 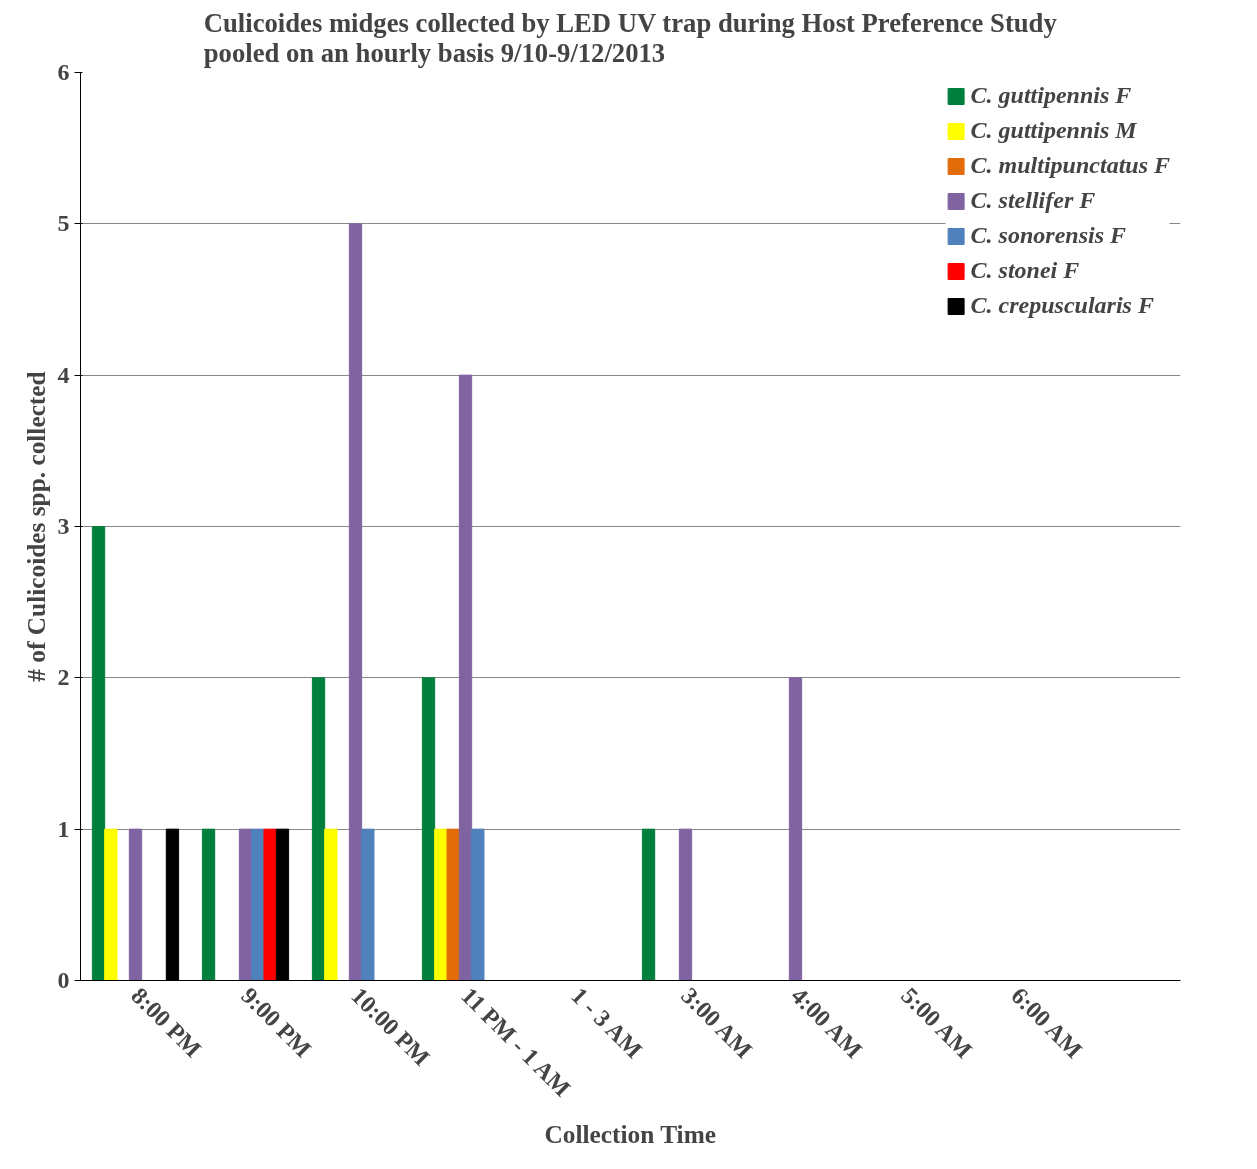 What do you see at coordinates (1047, 1023) in the screenshot?
I see `x-tick-label: 6:00 AM` at bounding box center [1047, 1023].